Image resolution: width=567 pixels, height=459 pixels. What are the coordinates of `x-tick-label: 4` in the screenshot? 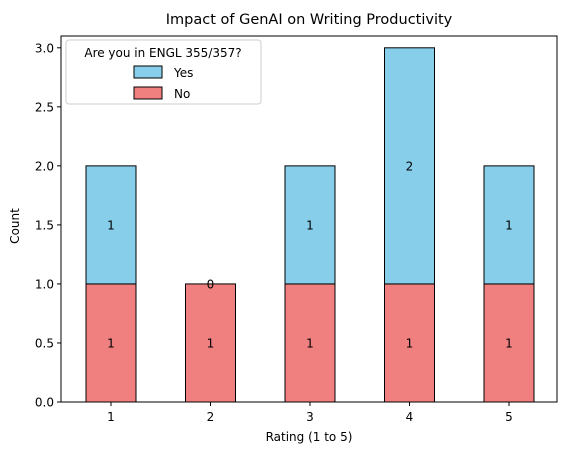 It's located at (410, 417).